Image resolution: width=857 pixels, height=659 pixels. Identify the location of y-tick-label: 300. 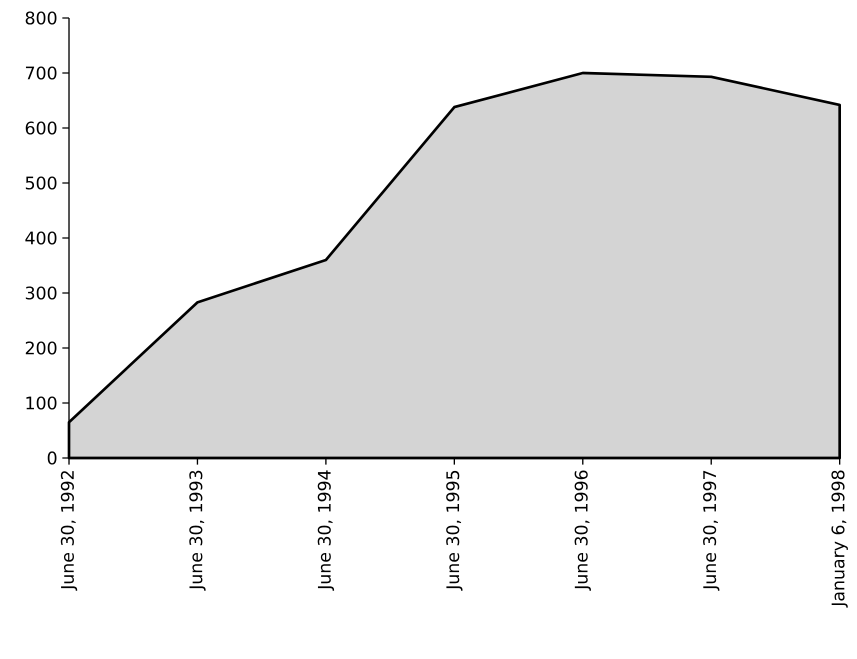
(41, 293).